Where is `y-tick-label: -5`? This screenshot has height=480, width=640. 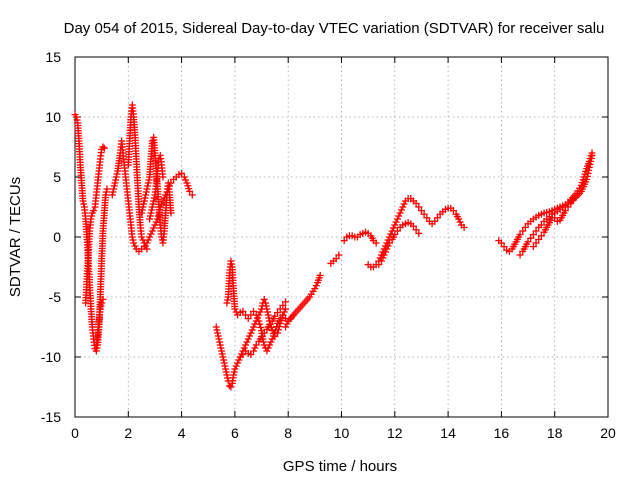
y-tick-label: -5 is located at coordinates (55, 297).